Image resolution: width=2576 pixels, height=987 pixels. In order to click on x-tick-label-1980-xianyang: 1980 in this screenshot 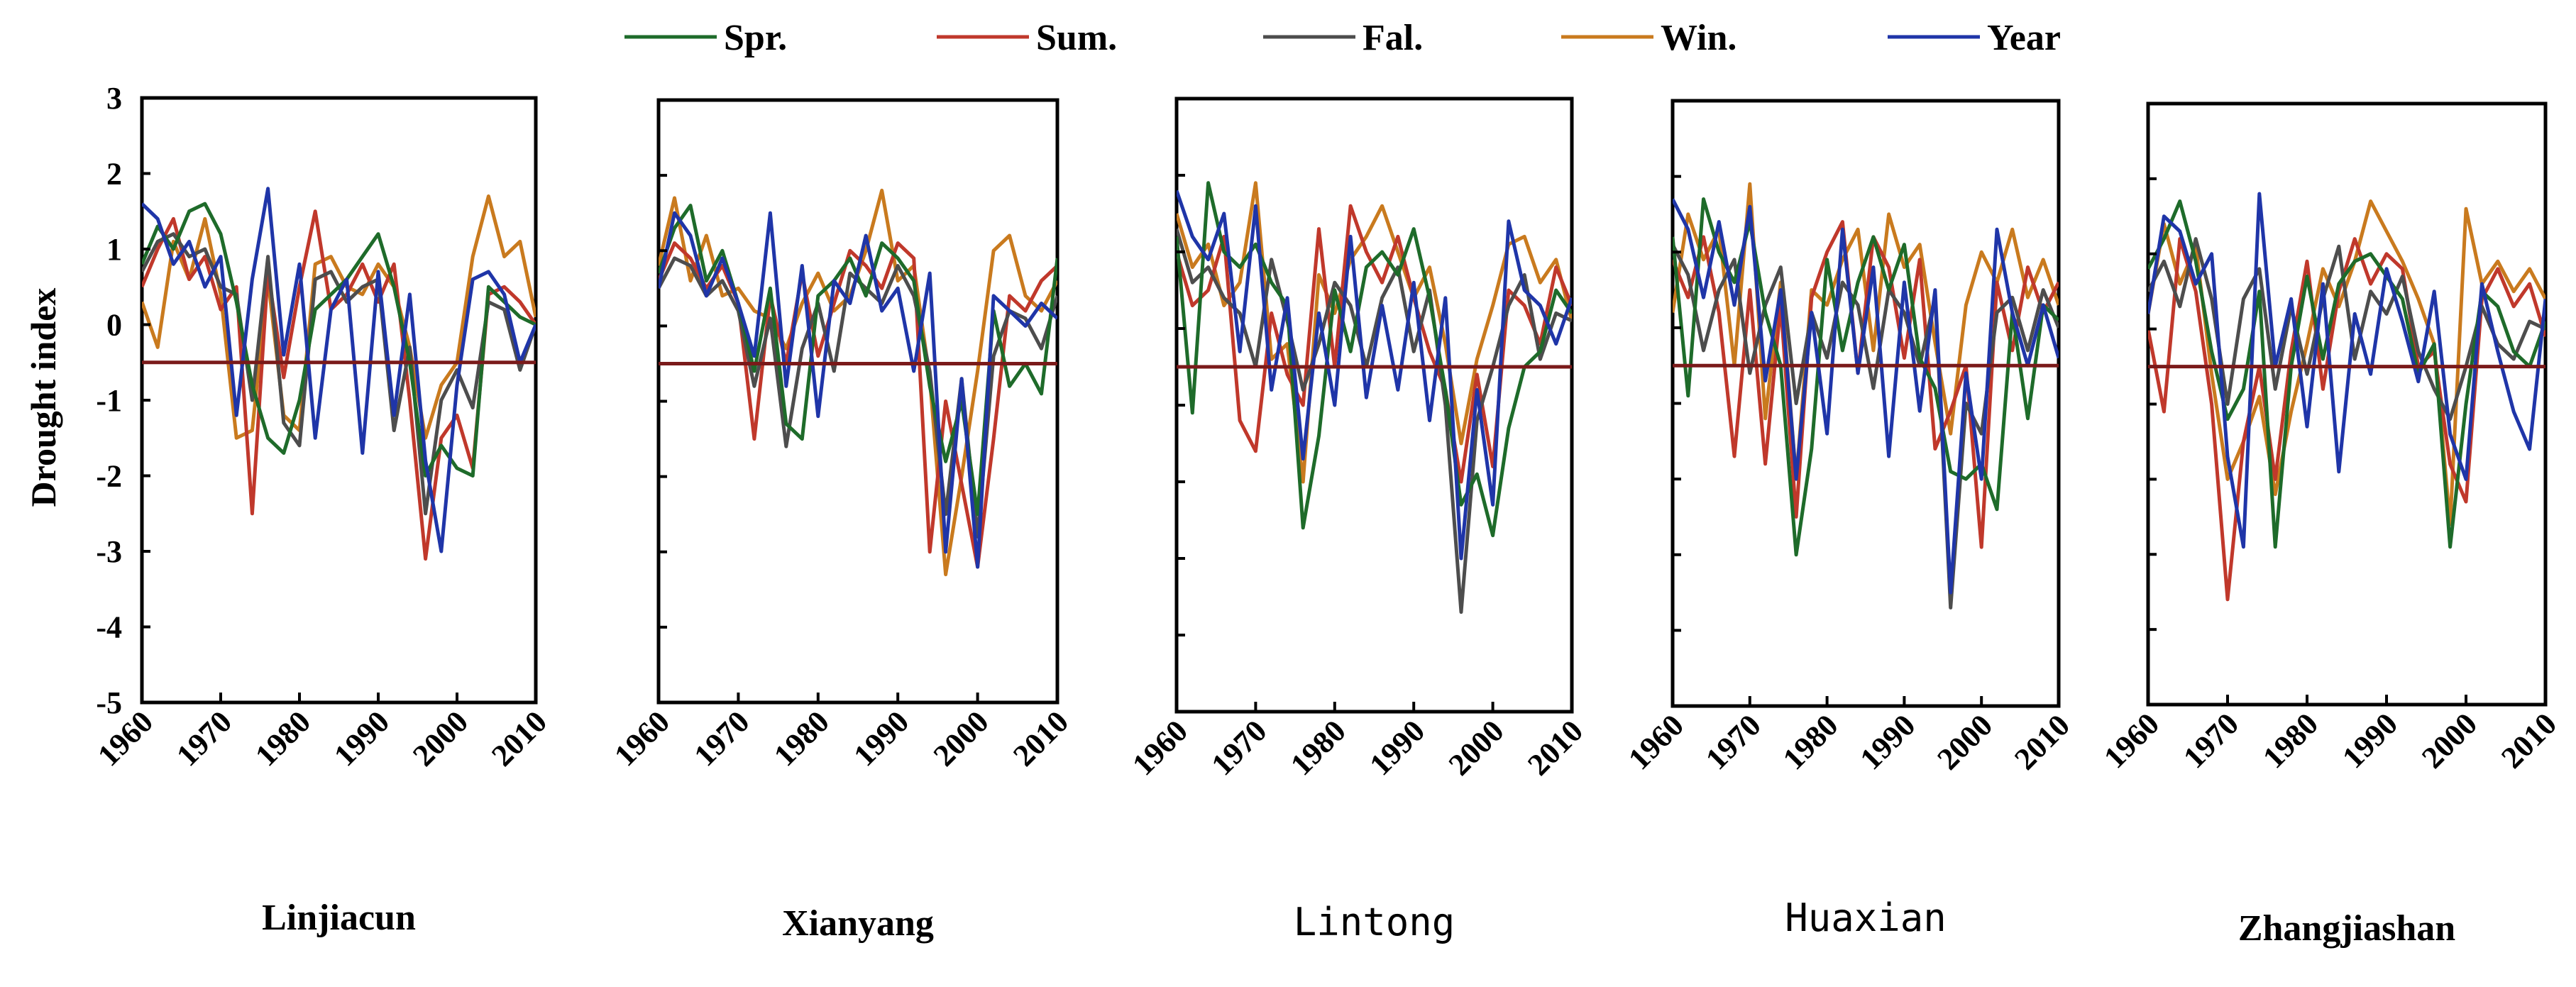, I will do `click(801, 738)`.